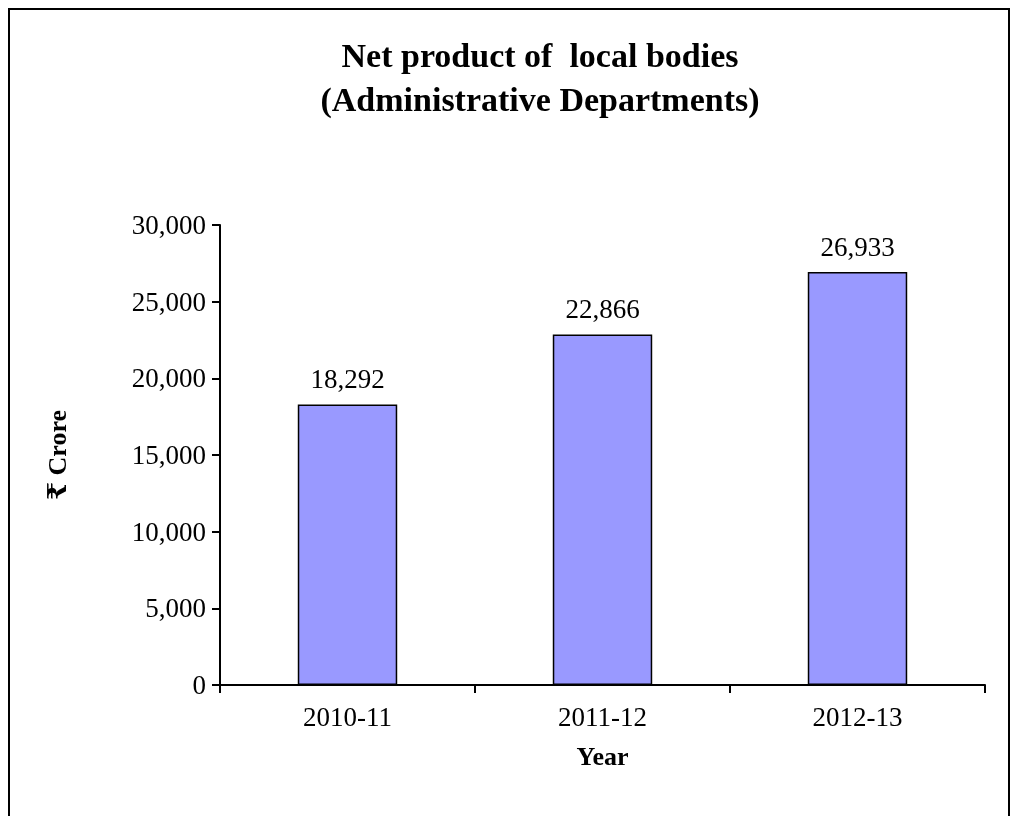 The image size is (1020, 816). I want to click on y-tick-label: 20,000, so click(168, 378).